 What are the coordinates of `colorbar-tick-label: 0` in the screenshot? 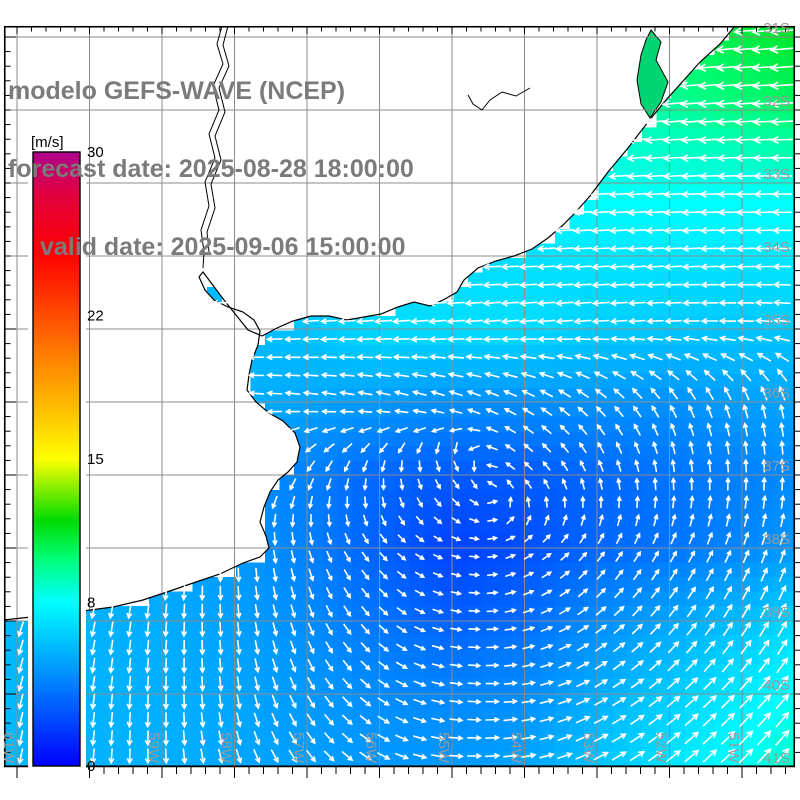 It's located at (91, 766).